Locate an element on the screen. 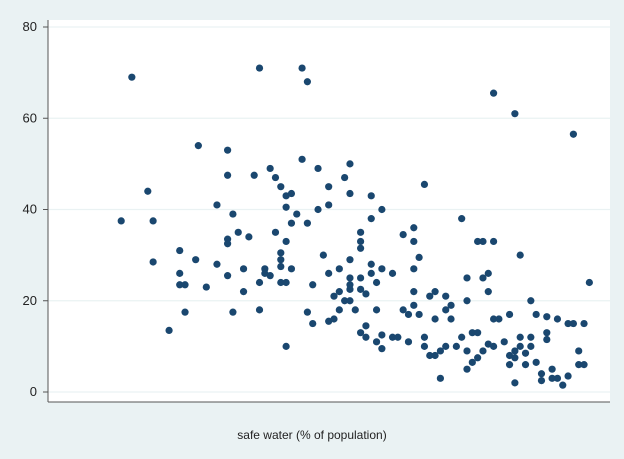 The height and width of the screenshot is (459, 624). y-tick-label: 0 is located at coordinates (33, 391).